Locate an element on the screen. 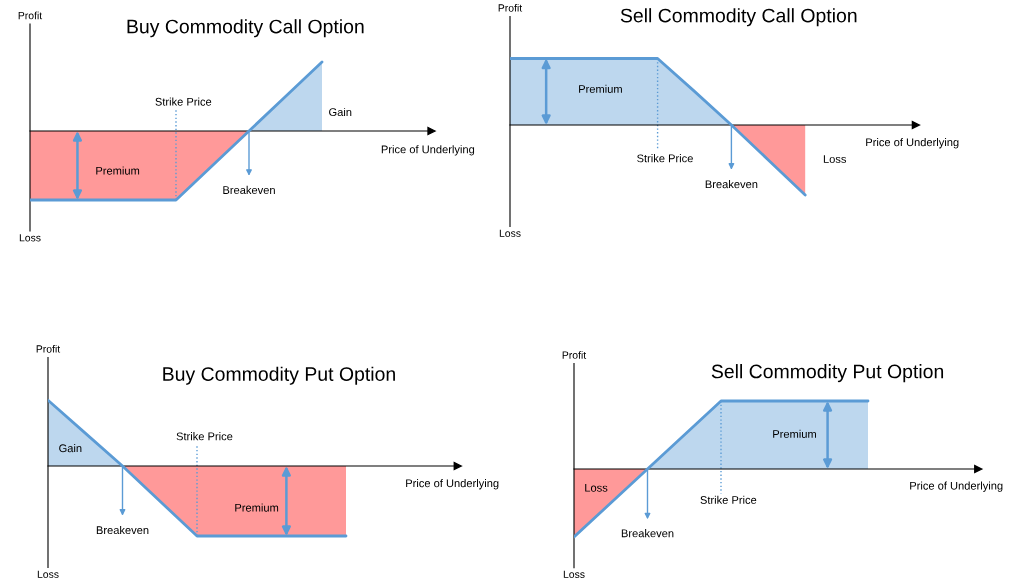  chart-title: Buy Commodity Call Option is located at coordinates (245, 28).